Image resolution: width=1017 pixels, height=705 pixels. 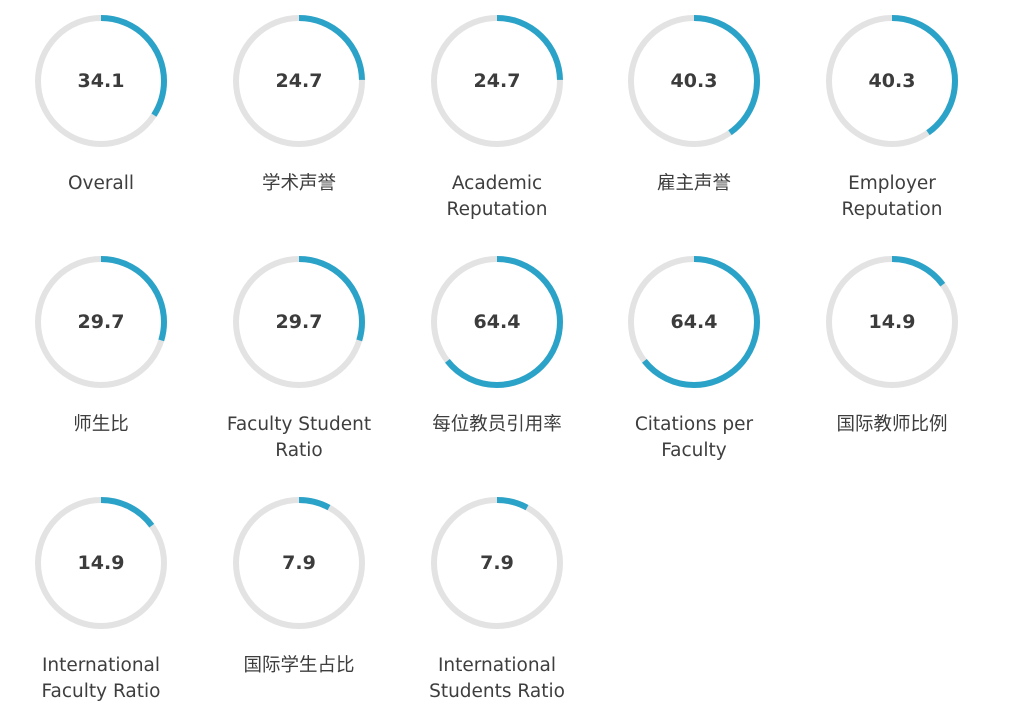 I want to click on metric-overall: 34.1 Overall, so click(x=101, y=105).